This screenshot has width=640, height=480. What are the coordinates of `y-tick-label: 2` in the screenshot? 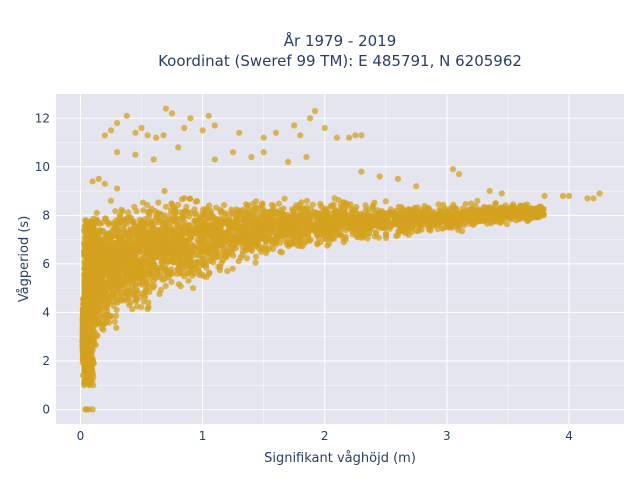 It's located at (46, 361).